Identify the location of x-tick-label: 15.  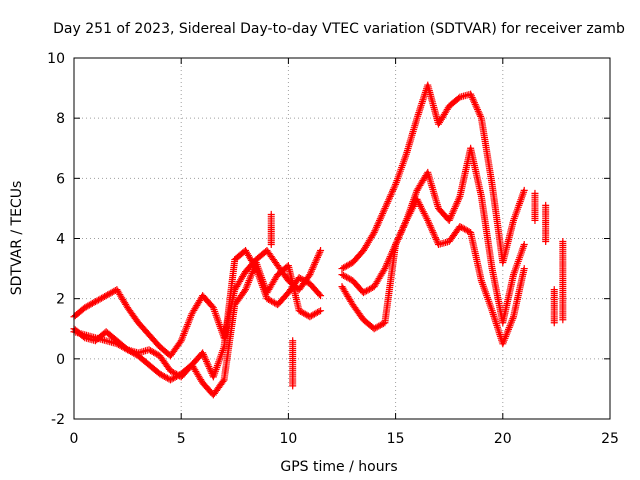
(396, 439).